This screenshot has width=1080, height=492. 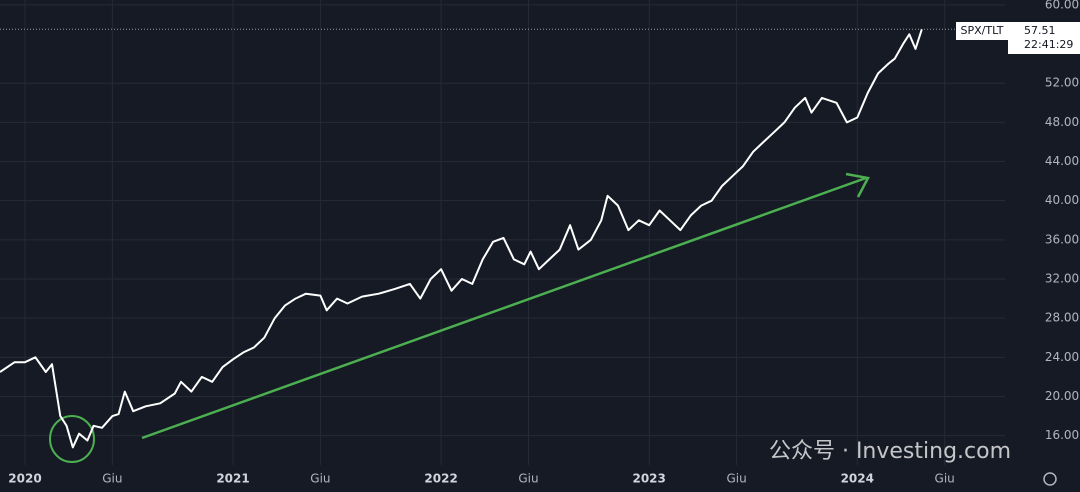 I want to click on symbol-label: SPX/TLT, so click(x=982, y=30).